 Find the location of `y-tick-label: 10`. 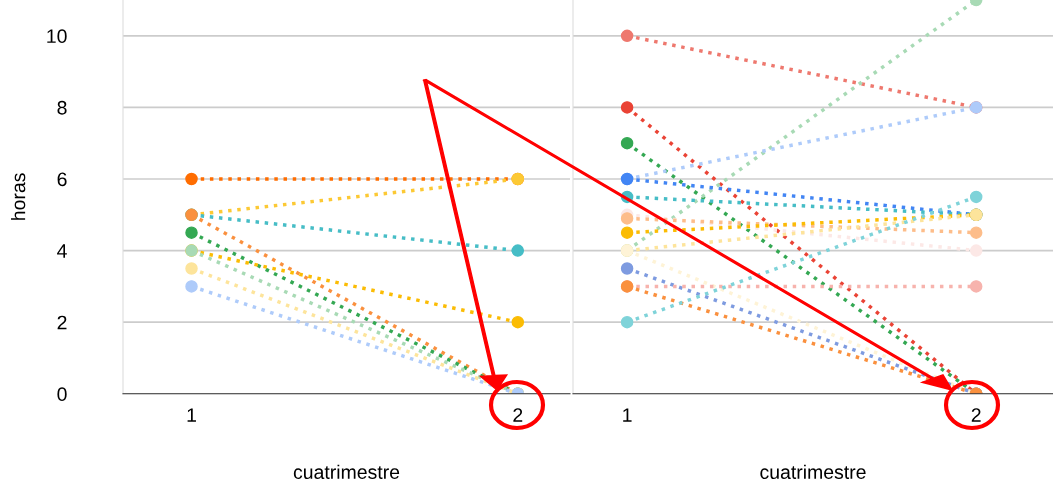

y-tick-label: 10 is located at coordinates (57, 36).